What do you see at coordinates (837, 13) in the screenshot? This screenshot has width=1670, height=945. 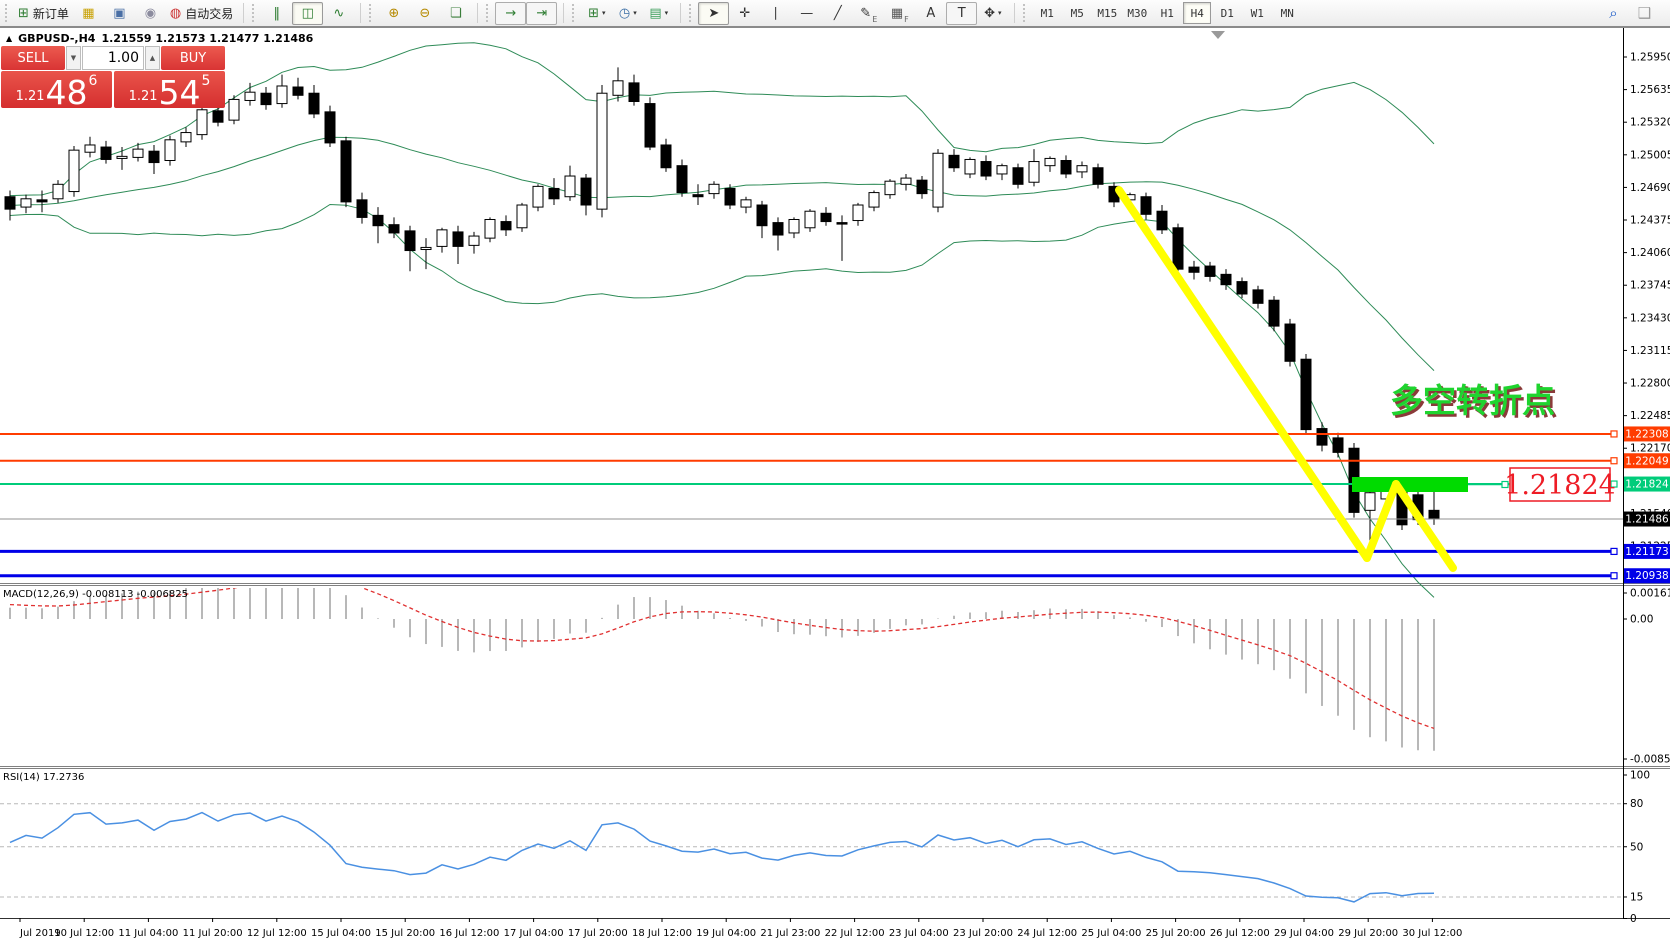 I see `trendline-button: ╱` at bounding box center [837, 13].